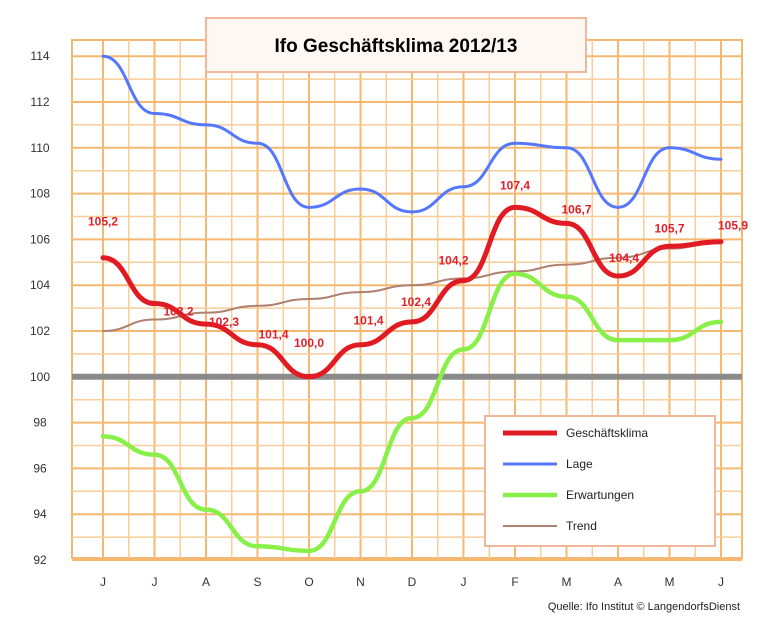 The image size is (765, 640). I want to click on y-axis-ticks: 92 94 96 98 100 102 104 106 108 110 112 114, so click(40, 308).